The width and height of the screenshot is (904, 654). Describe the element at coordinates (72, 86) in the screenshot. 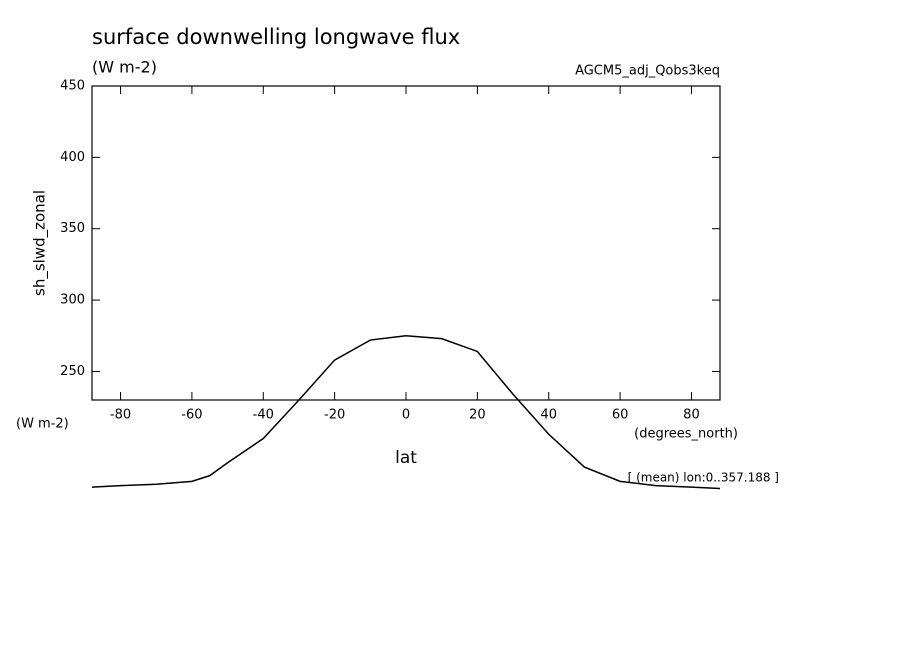

I see `y-tick-label: 450` at that location.